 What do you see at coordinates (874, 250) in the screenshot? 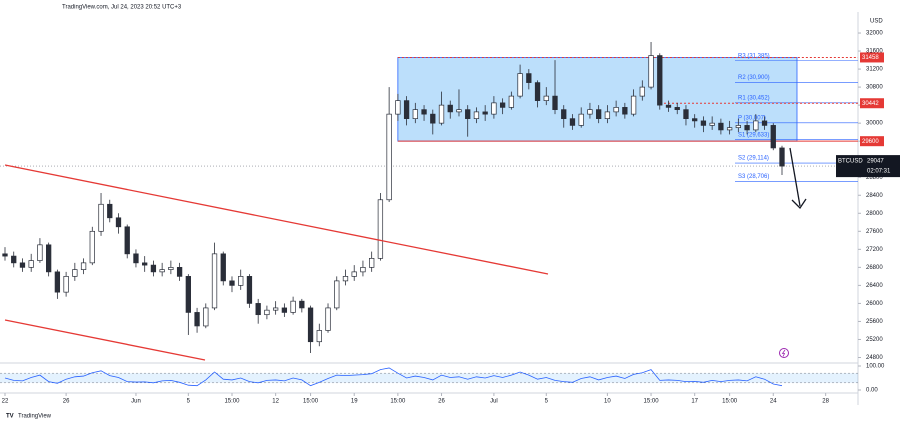
I see `y-tick-label: 27200` at bounding box center [874, 250].